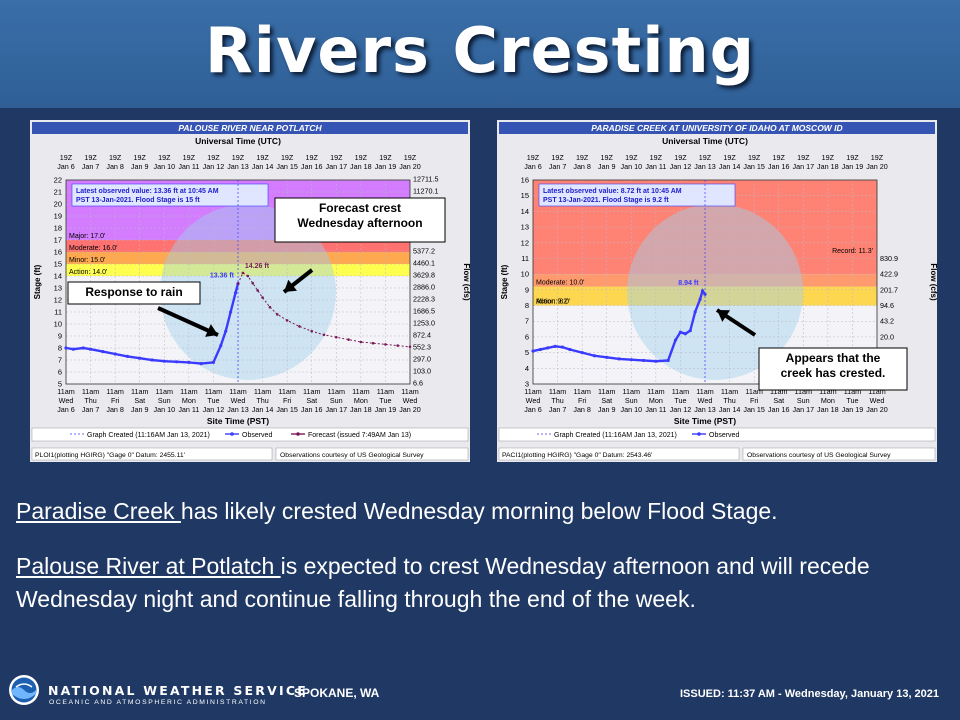  Describe the element at coordinates (607, 409) in the screenshot. I see `paradise-bottom-tick-date: Jan 9` at that location.